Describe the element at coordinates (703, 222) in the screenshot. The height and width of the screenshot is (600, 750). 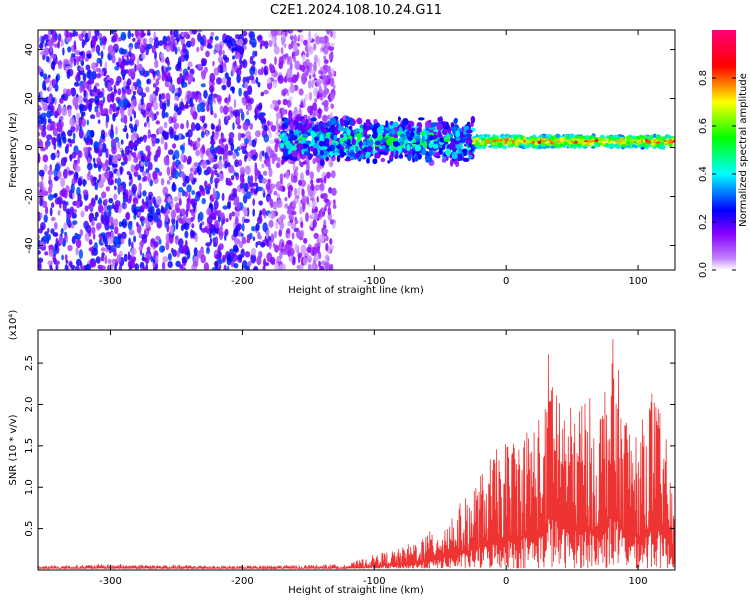
I see `colorbar-tick-label: 0.2` at that location.